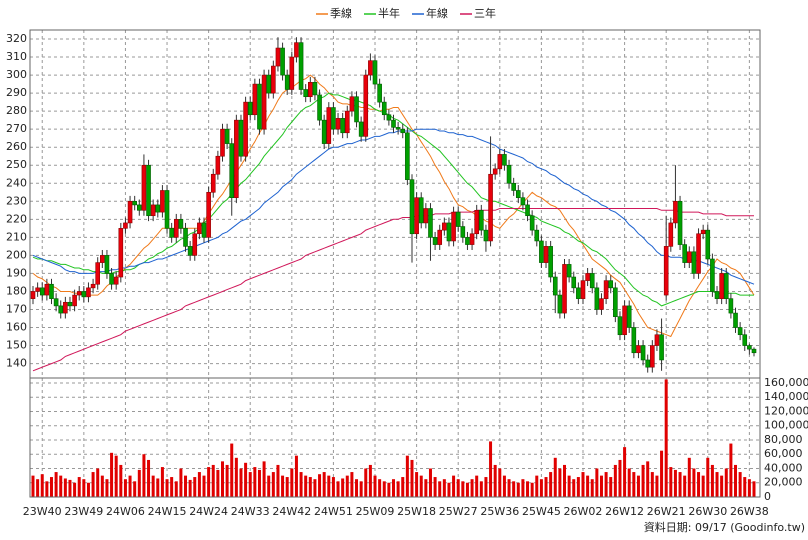 This screenshot has height=540, width=808. What do you see at coordinates (499, 511) in the screenshot?
I see `x-tick-label: 25W36` at bounding box center [499, 511].